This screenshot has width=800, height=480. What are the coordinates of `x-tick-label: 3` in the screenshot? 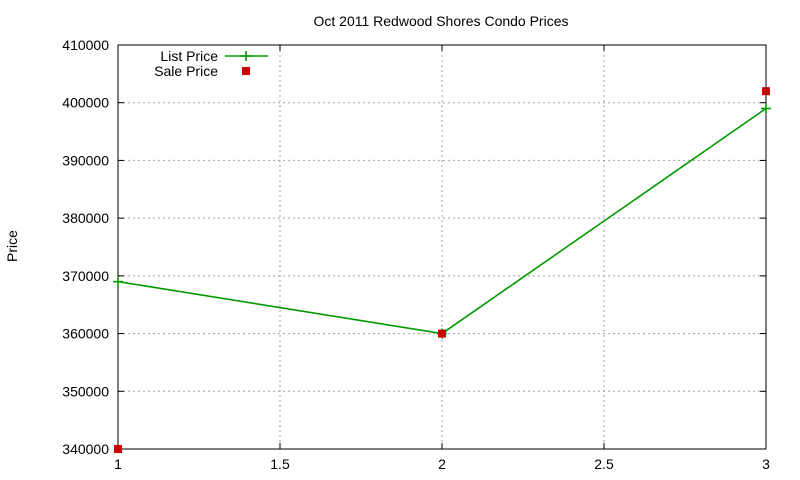 It's located at (766, 464).